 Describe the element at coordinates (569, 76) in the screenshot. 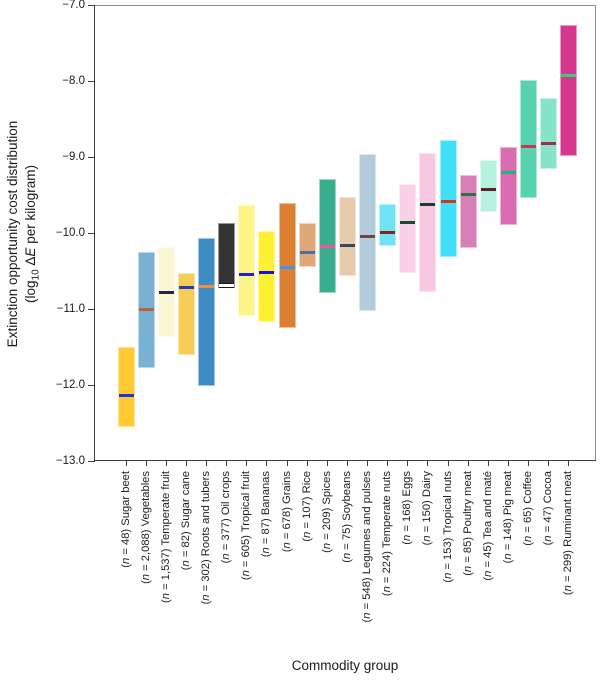

I see `median-ruminant-meat` at that location.